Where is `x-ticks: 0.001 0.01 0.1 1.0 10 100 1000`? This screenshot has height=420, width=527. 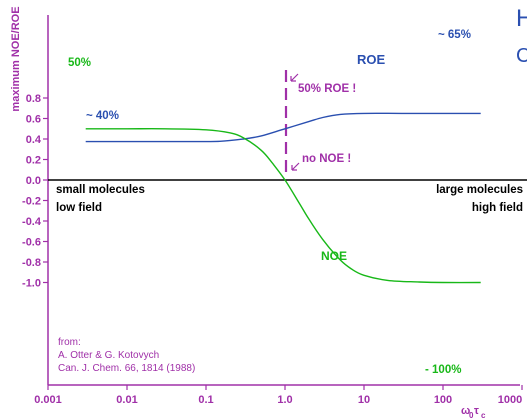 x-ticks: 0.001 0.01 0.1 1.0 10 100 1000 is located at coordinates (278, 395).